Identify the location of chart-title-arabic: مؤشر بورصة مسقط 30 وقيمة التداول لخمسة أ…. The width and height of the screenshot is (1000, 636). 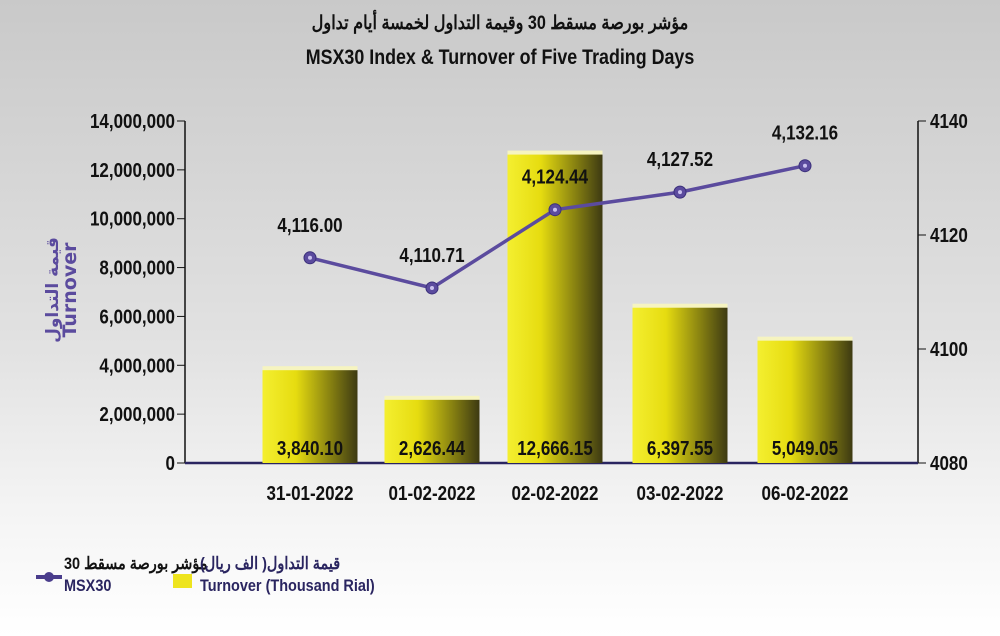
(500, 23).